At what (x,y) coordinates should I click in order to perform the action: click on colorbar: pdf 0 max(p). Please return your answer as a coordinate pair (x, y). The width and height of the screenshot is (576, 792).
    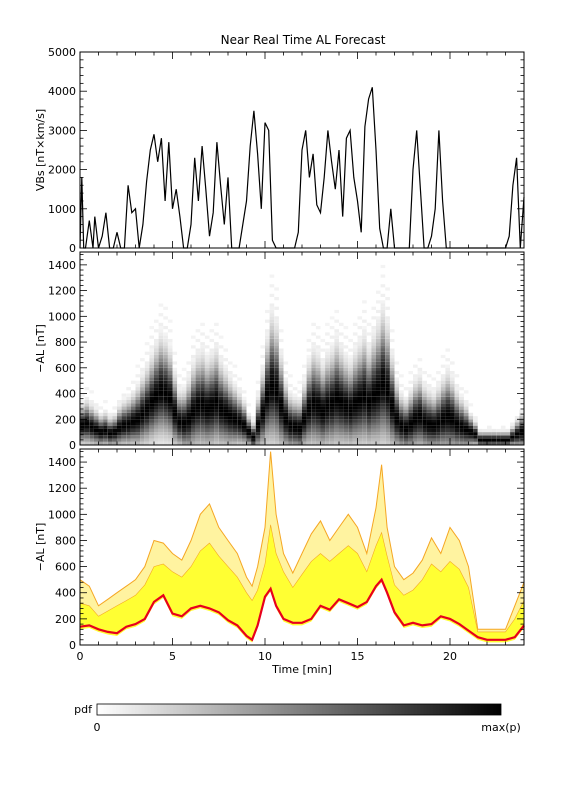
    Looking at the image, I should click on (297, 718).